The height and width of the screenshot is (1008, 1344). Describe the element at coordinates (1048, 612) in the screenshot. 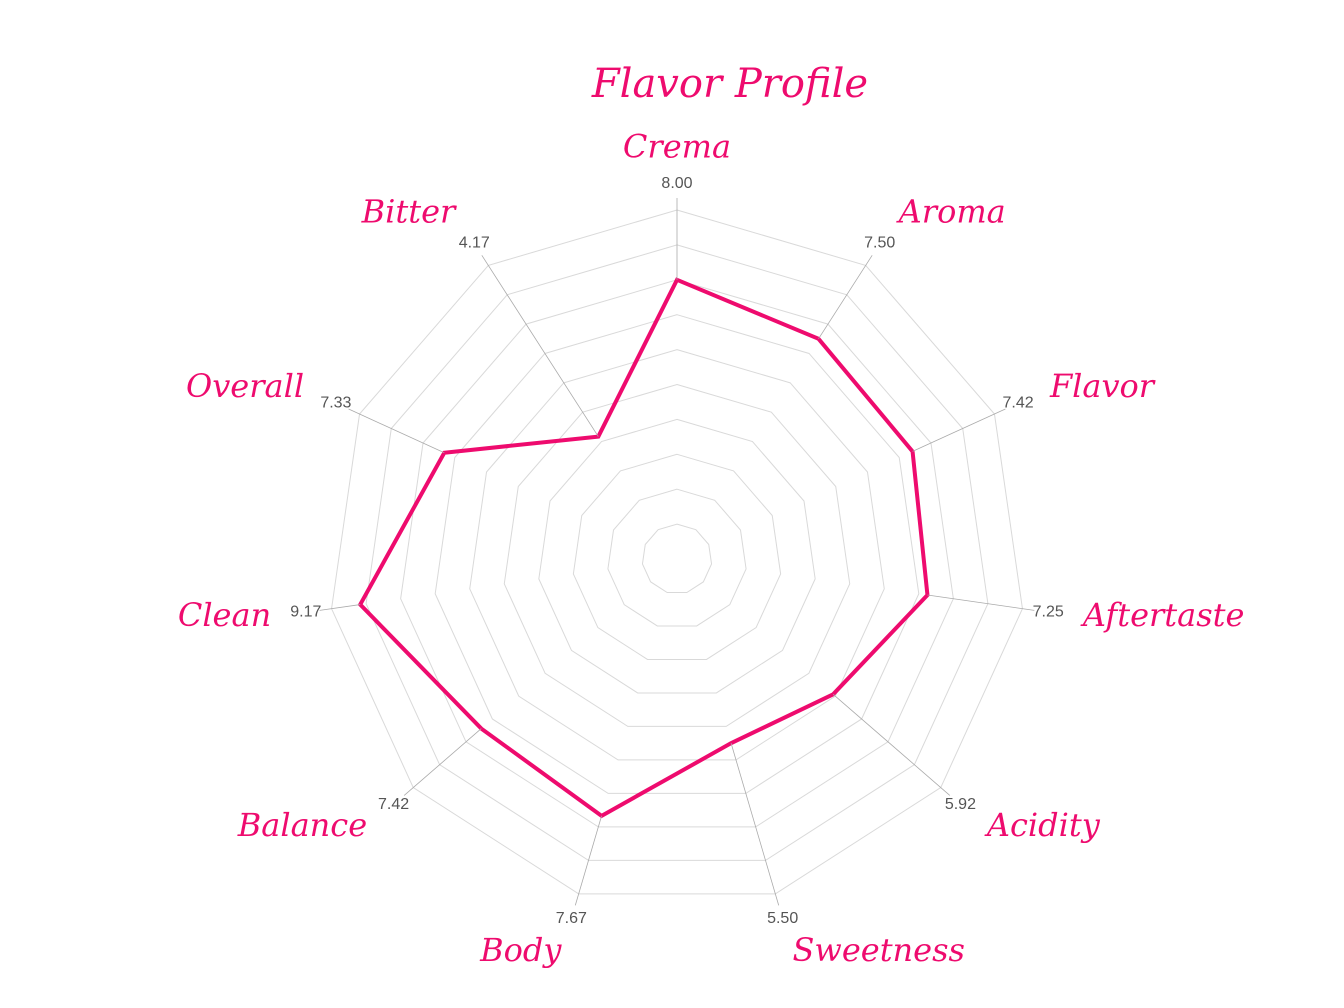

I see `value-label: 7.25` at that location.